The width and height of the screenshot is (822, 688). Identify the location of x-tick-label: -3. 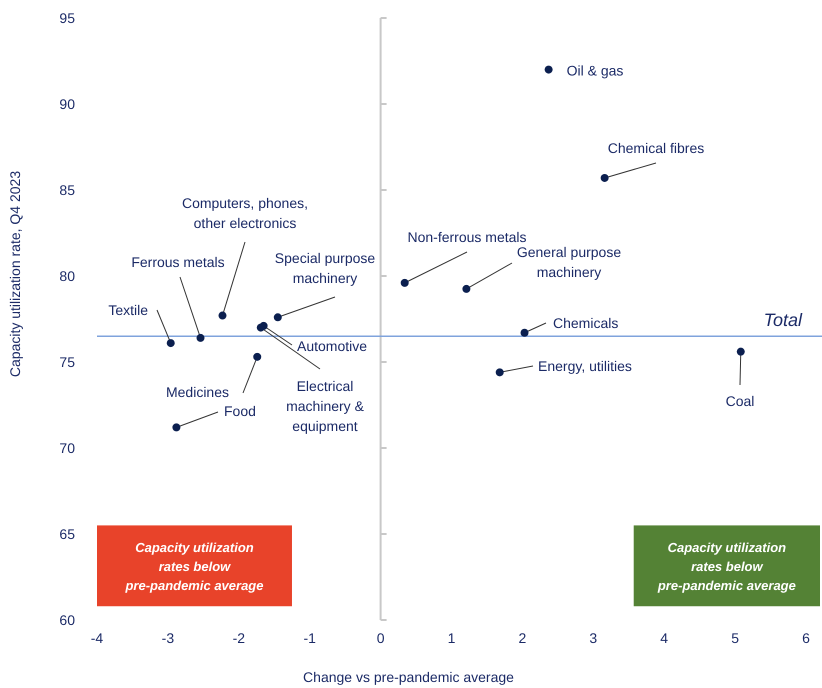
(168, 638).